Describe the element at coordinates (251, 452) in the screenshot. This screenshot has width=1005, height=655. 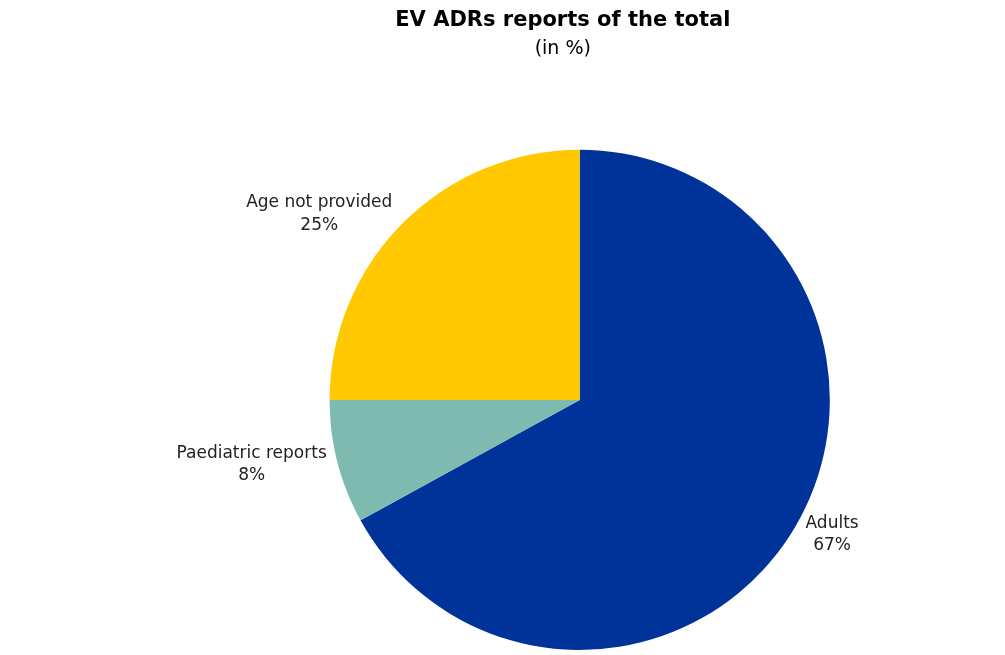
I see `slice-label: Paediatric reports` at that location.